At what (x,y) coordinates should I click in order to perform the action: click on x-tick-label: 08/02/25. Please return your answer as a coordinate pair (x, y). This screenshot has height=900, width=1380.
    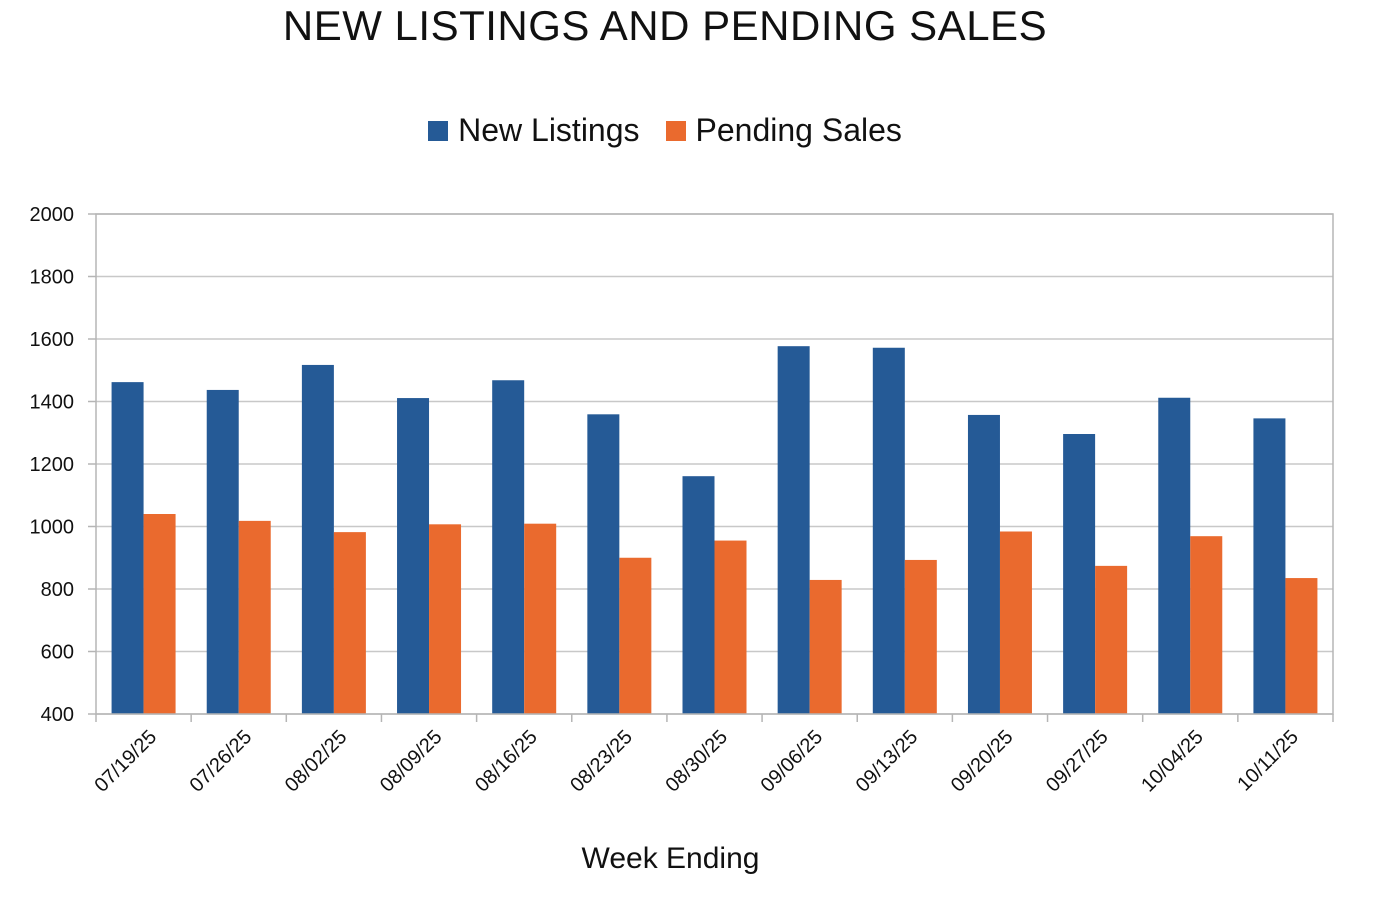
    Looking at the image, I should click on (316, 761).